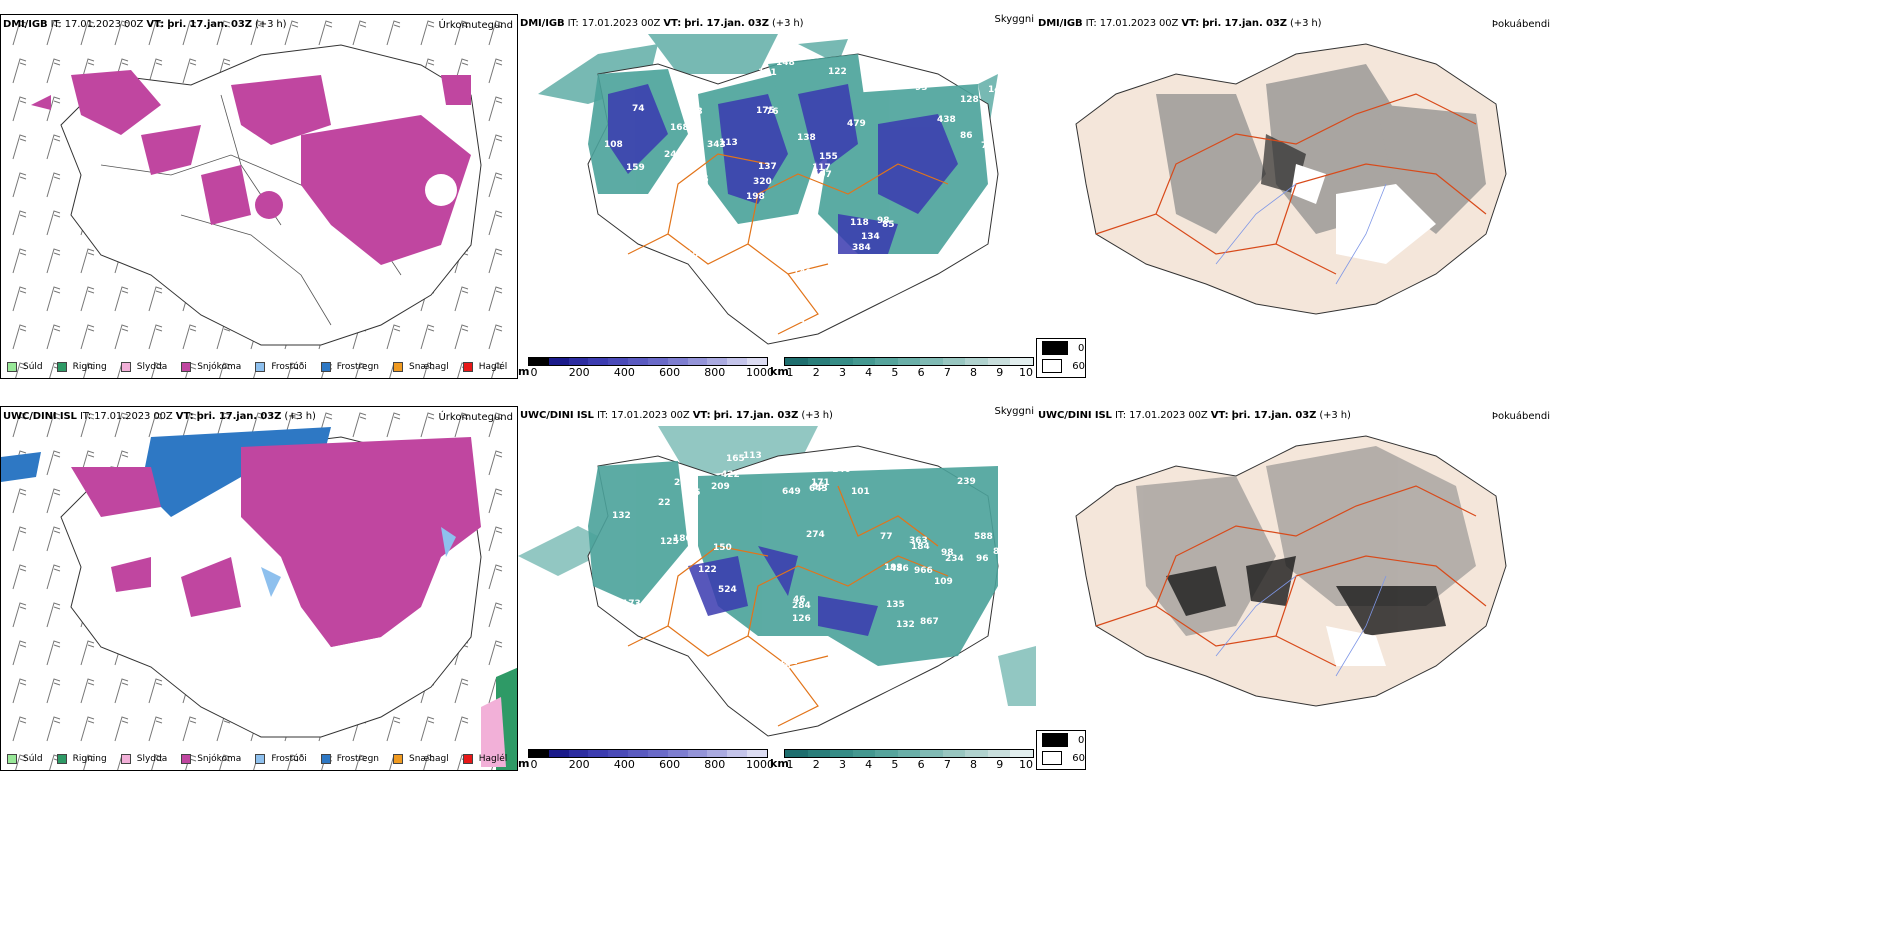 The width and height of the screenshot is (1900, 950). I want to click on colorbar-tick-label: 10, so click(1026, 764).